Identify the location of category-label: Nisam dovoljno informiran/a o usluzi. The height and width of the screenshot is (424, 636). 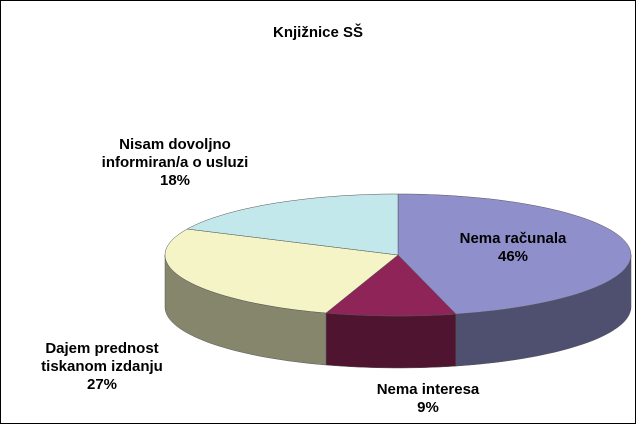
(175, 153).